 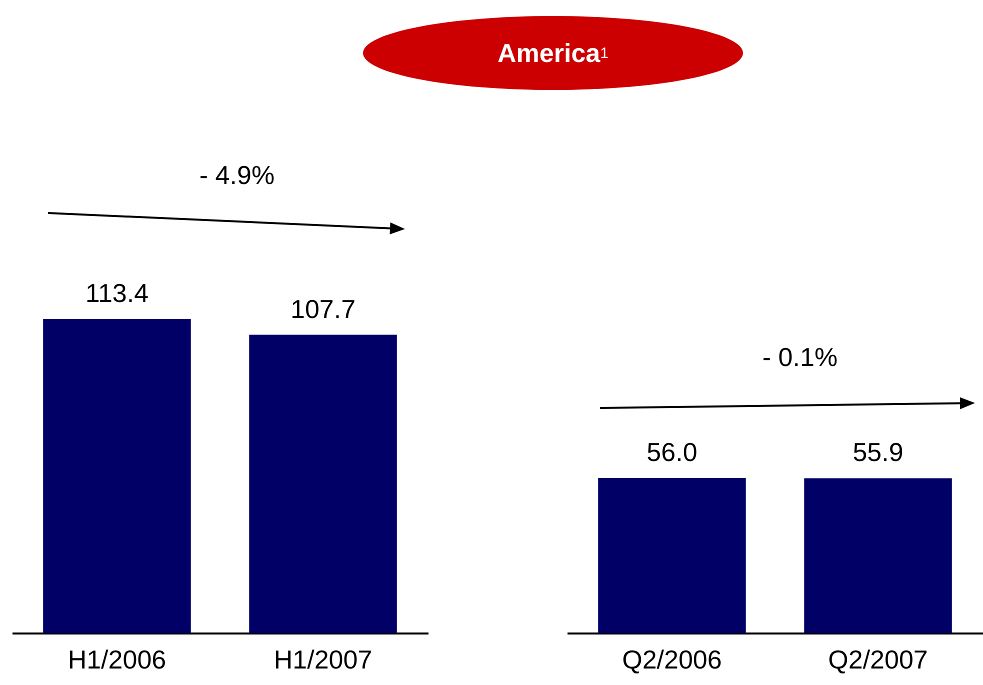 What do you see at coordinates (800, 357) in the screenshot?
I see `text: - 0.1%` at bounding box center [800, 357].